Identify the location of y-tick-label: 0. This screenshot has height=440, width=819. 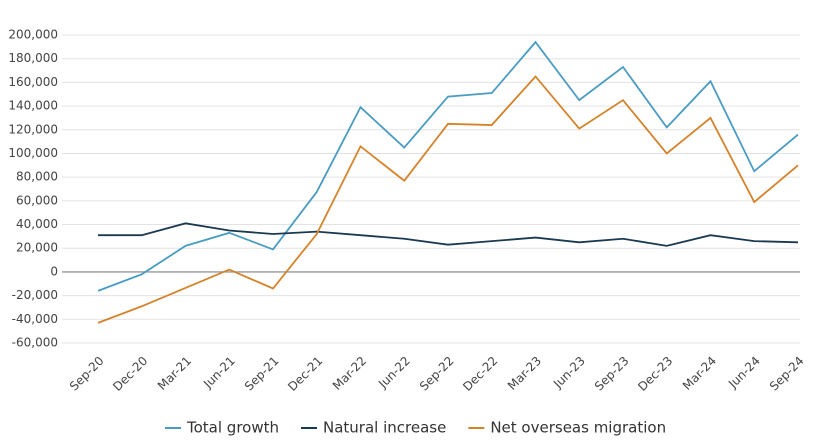
(54, 271).